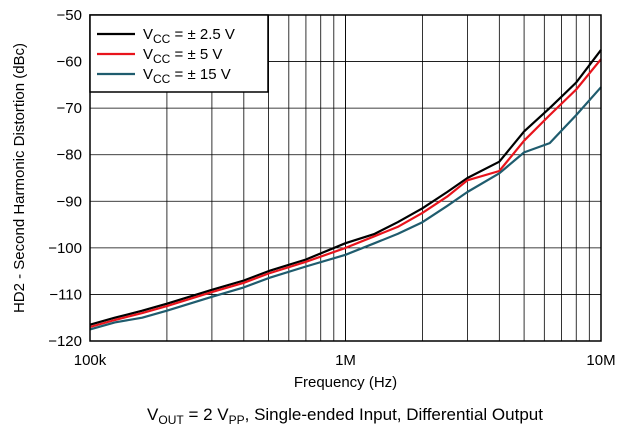 Image resolution: width=631 pixels, height=428 pixels. I want to click on x-tick-label: 100k, so click(90, 360).